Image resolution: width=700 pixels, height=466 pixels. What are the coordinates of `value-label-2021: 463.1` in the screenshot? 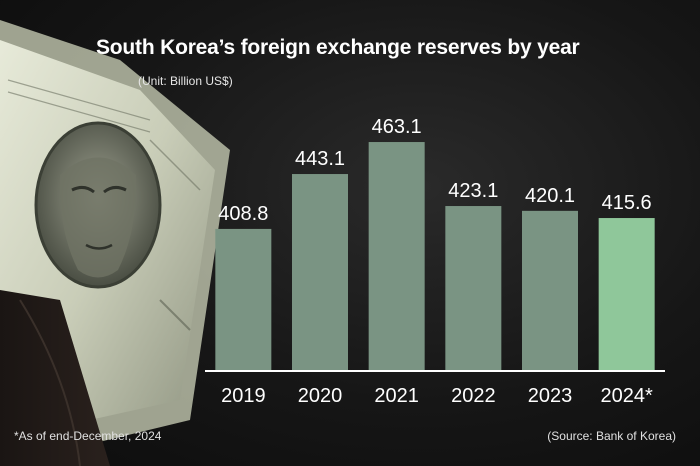 It's located at (397, 127).